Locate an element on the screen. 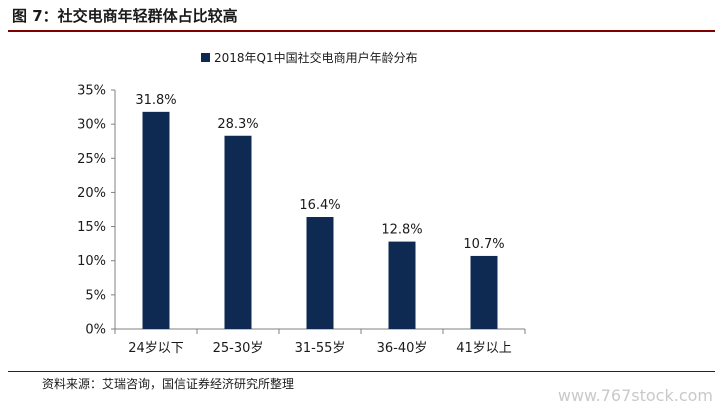 This screenshot has height=409, width=721. header-divider is located at coordinates (361, 31).